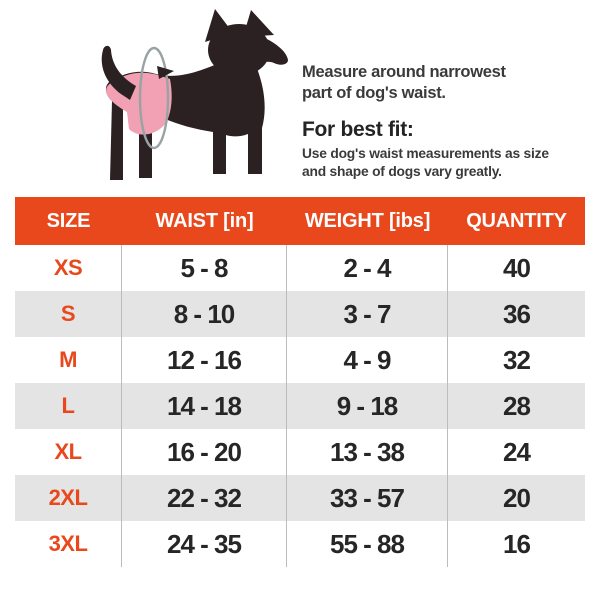  I want to click on table-row-l: L 14 - 18 9 - 18 28, so click(300, 406).